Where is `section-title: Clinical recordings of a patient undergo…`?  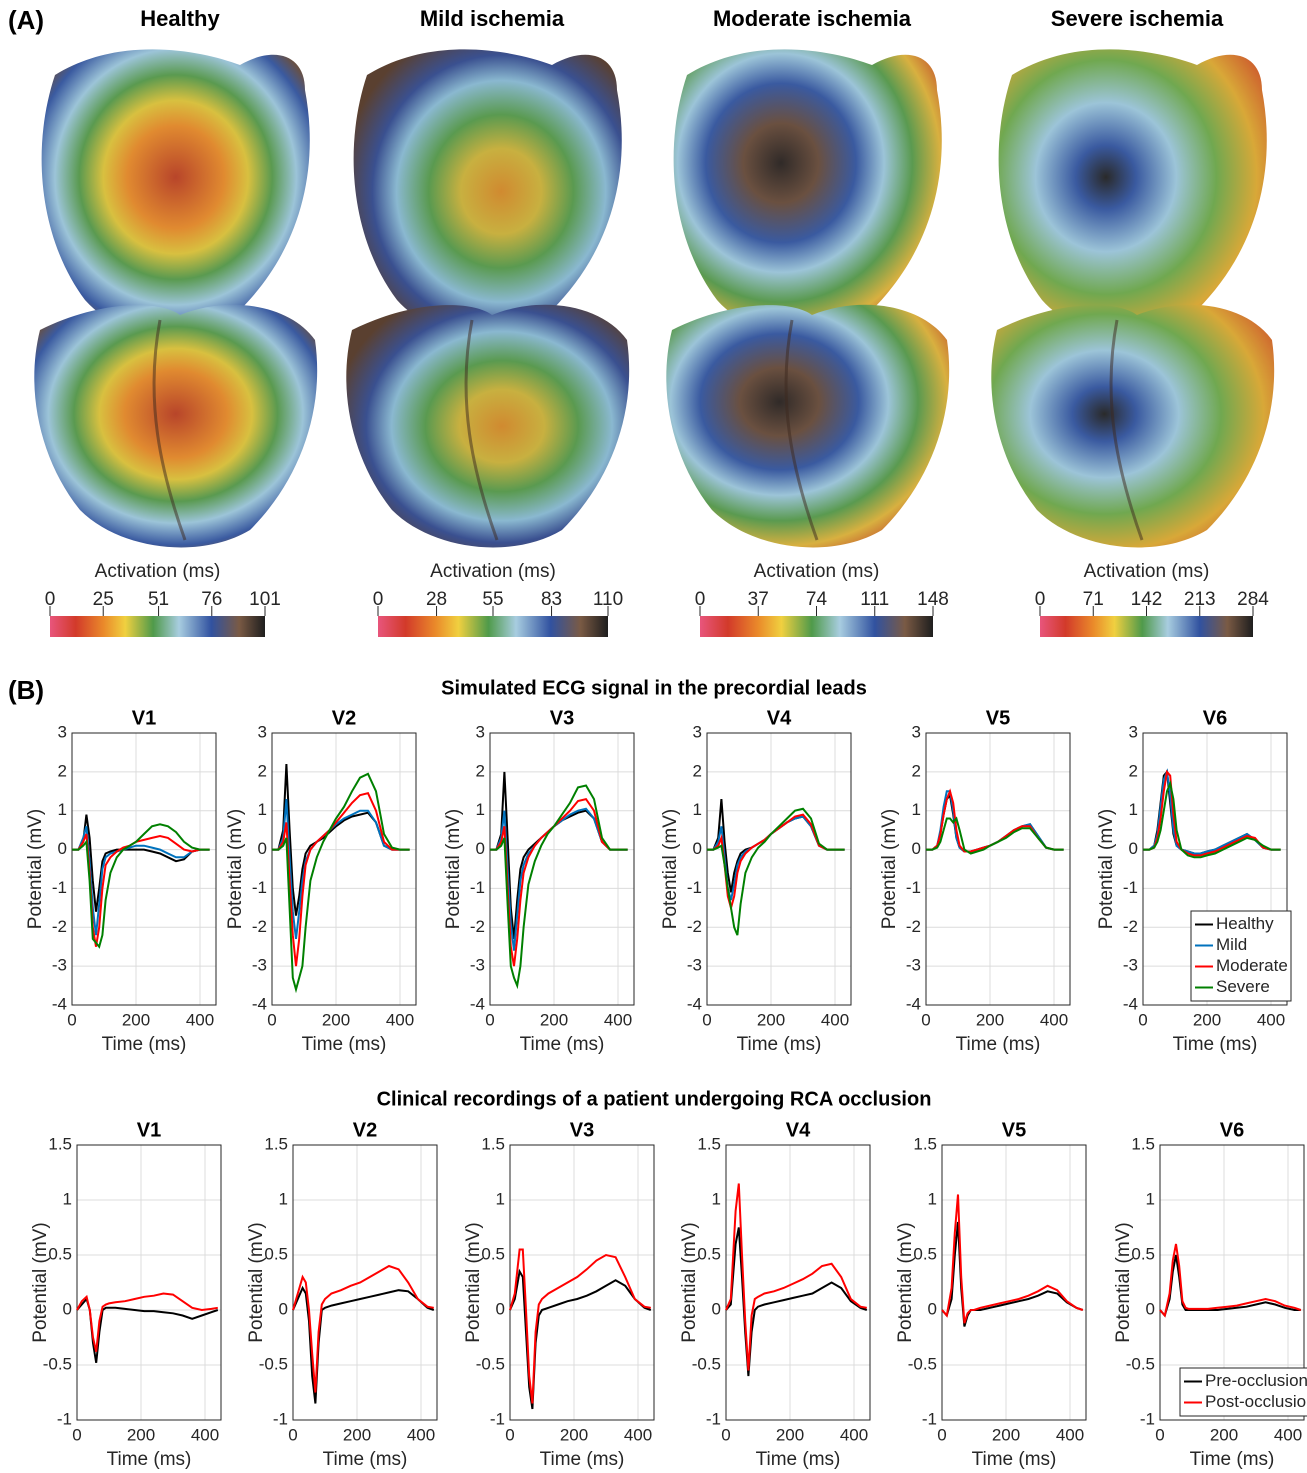 section-title: Clinical recordings of a patient undergo… is located at coordinates (654, 1099).